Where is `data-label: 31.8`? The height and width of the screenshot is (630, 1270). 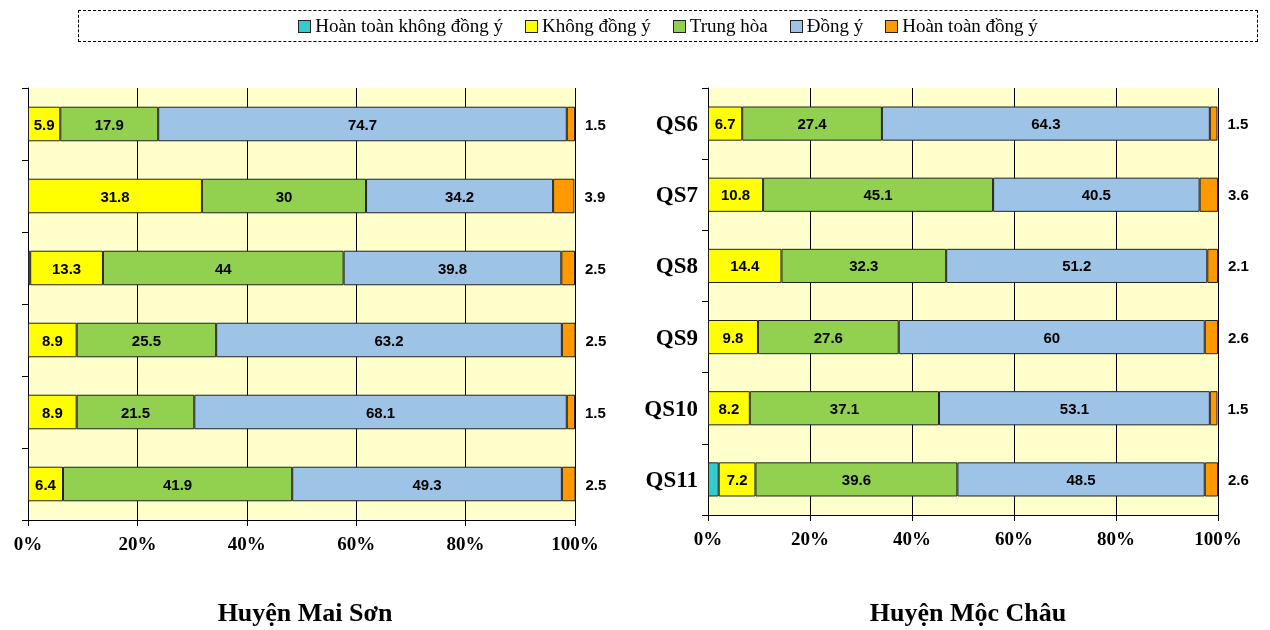 data-label: 31.8 is located at coordinates (115, 196).